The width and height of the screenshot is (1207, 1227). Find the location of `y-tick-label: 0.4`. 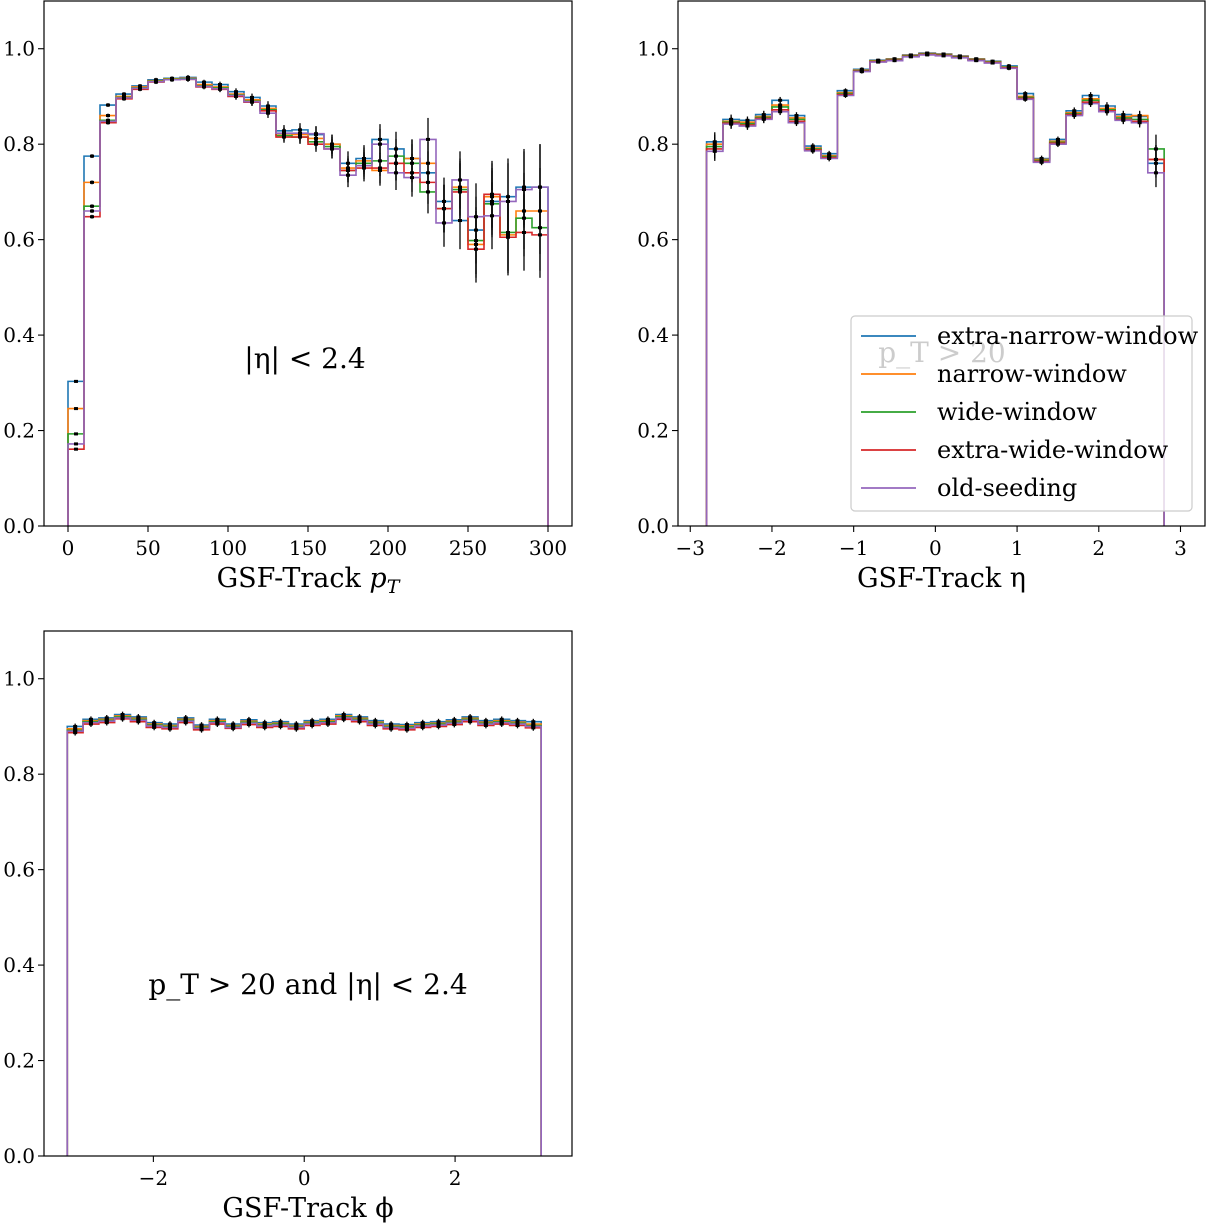

y-tick-label: 0.4 is located at coordinates (19, 335).